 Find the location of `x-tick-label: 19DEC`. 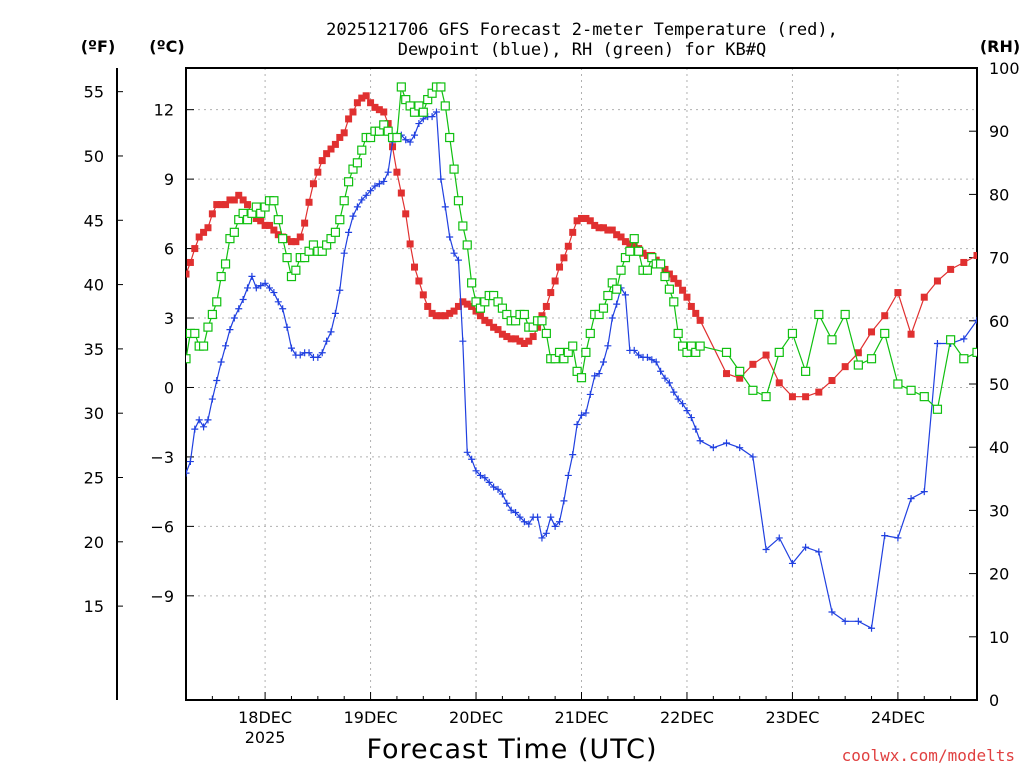

x-tick-label: 19DEC is located at coordinates (371, 717).